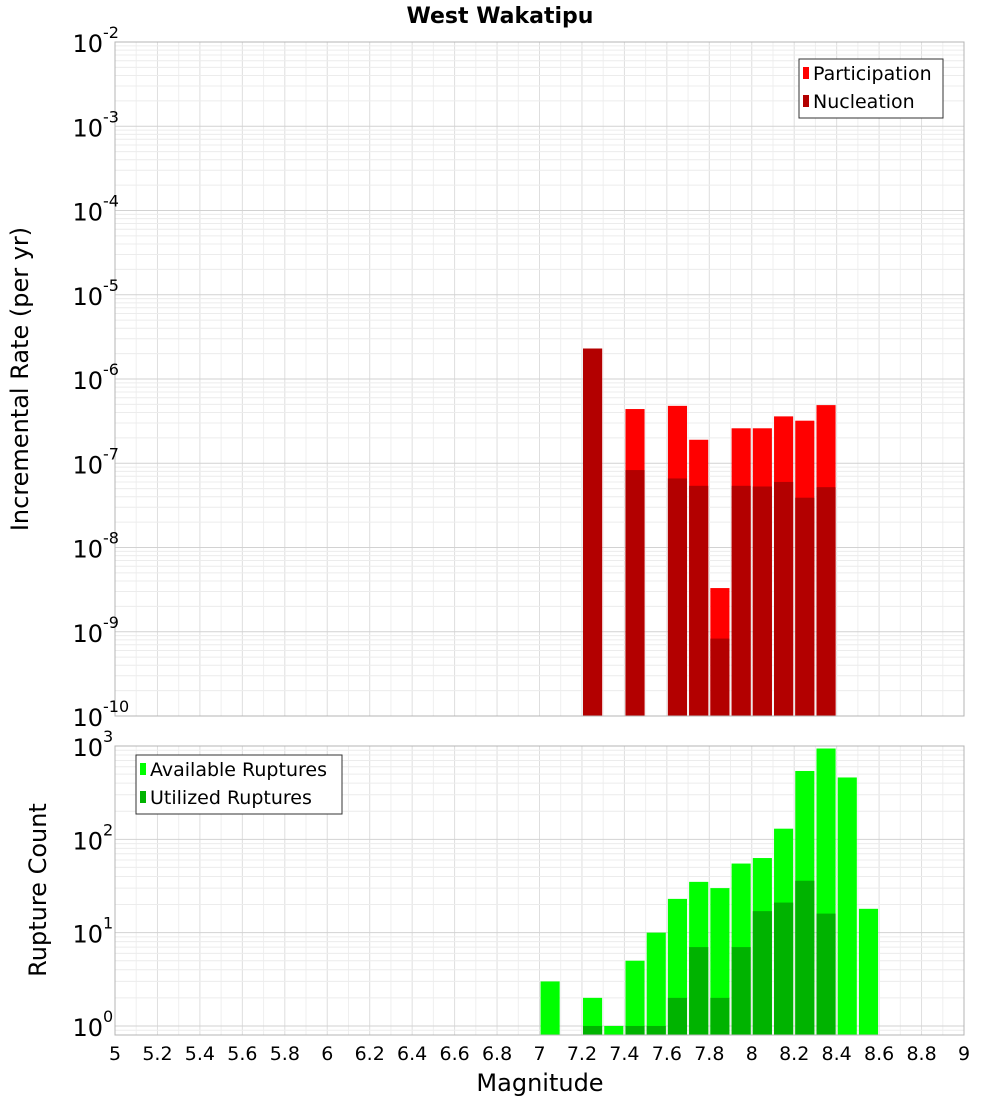  Describe the element at coordinates (111, 369) in the screenshot. I see `top-y-tick-exponent: -6` at that location.